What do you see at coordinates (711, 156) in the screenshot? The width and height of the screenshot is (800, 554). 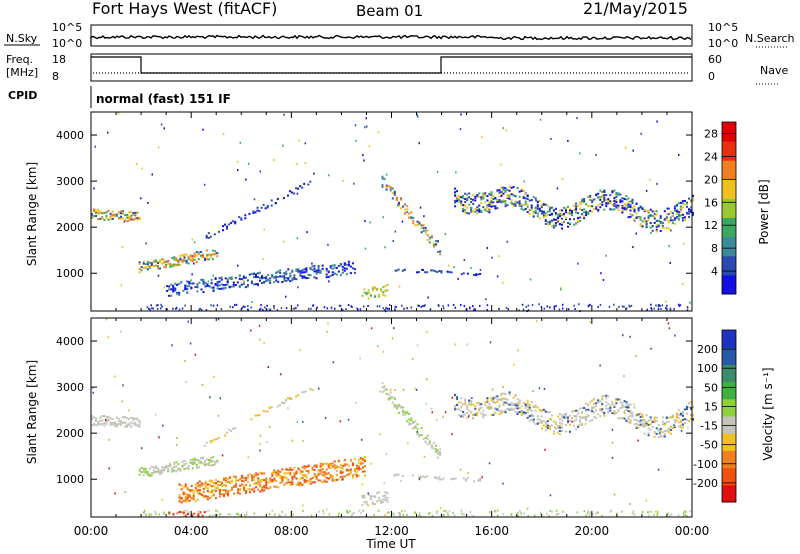 I see `colorbar-tick-label: 24` at bounding box center [711, 156].